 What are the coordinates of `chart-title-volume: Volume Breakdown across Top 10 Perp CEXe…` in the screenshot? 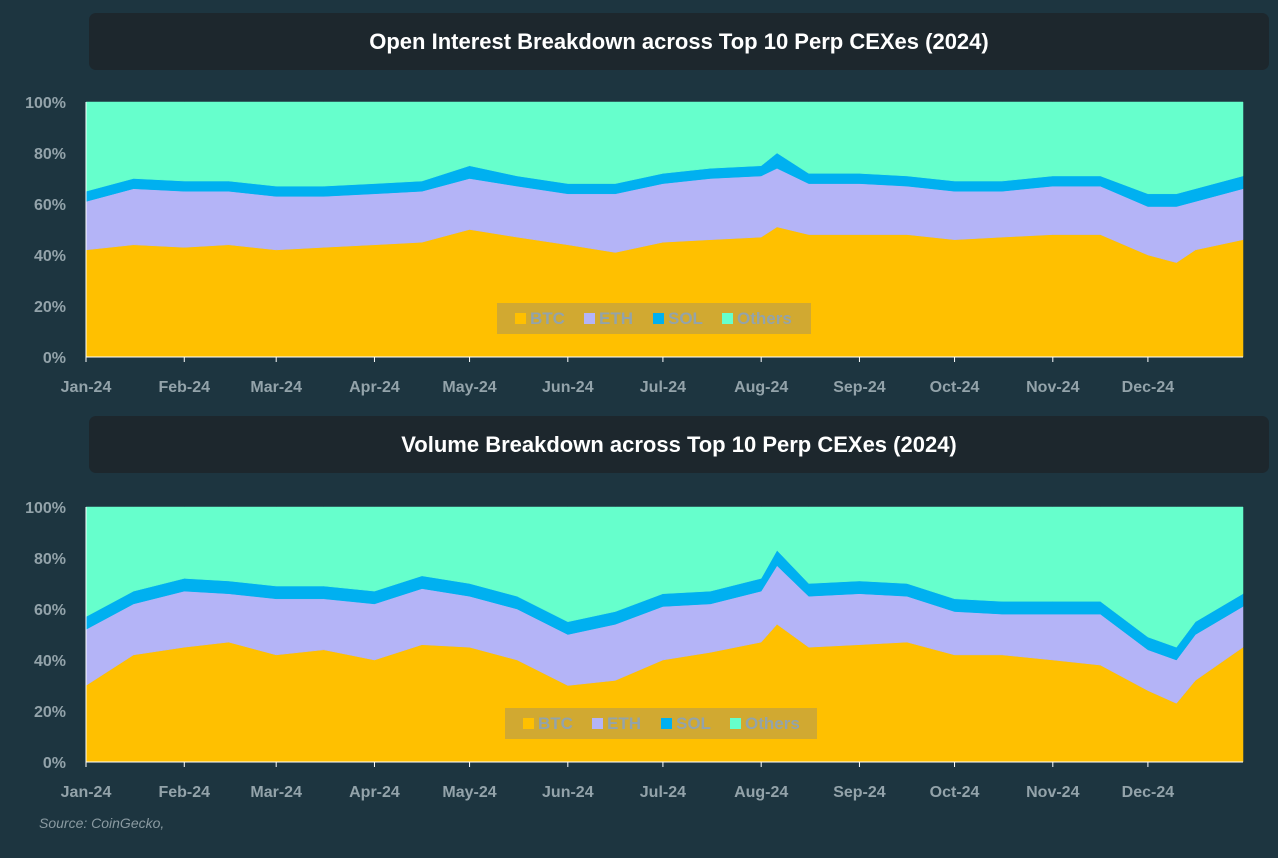 It's located at (679, 444).